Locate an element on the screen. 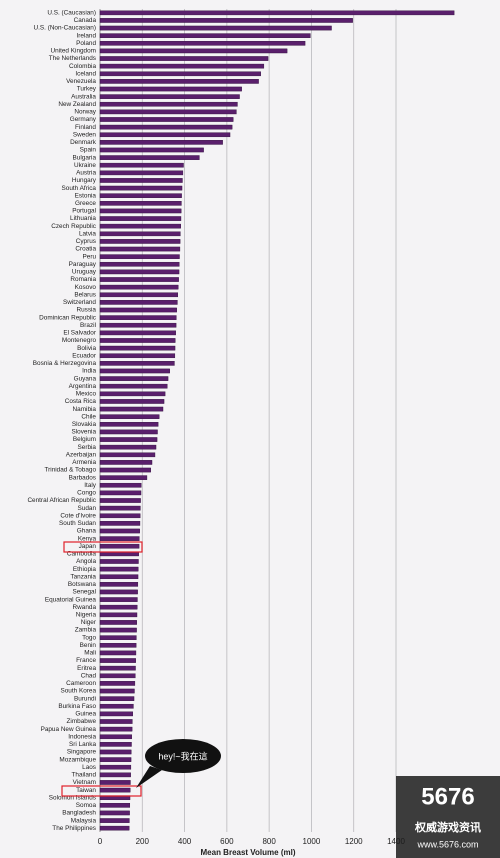 This screenshot has height=858, width=500. y-tick-label: The Philippines is located at coordinates (74, 828).